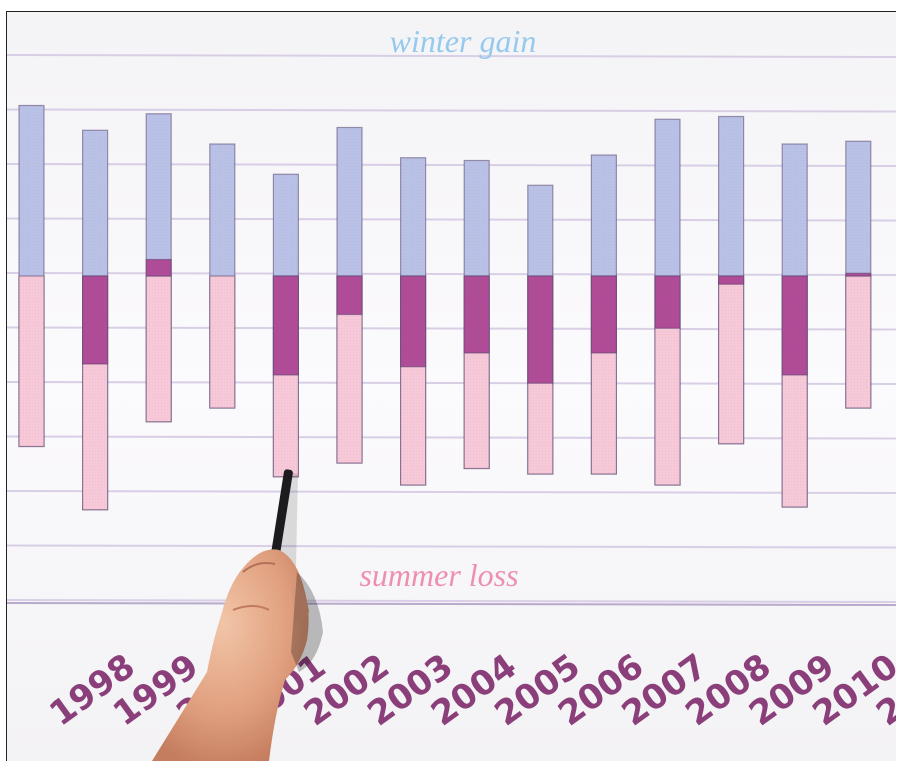  I want to click on hand, so click(230, 655).